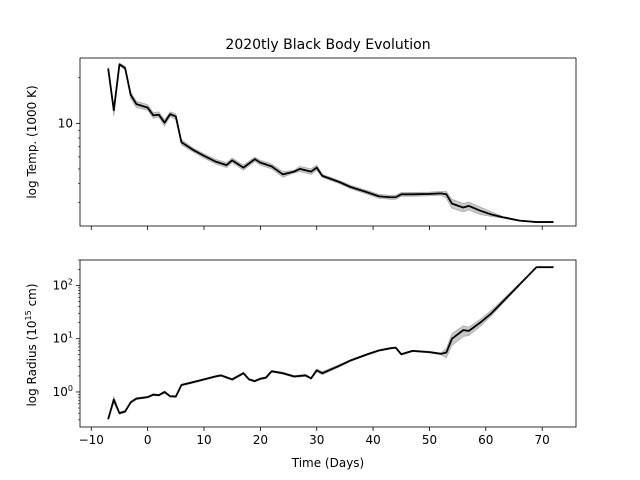  What do you see at coordinates (327, 45) in the screenshot?
I see `chart-title: 2020tly Black Body Evolution` at bounding box center [327, 45].